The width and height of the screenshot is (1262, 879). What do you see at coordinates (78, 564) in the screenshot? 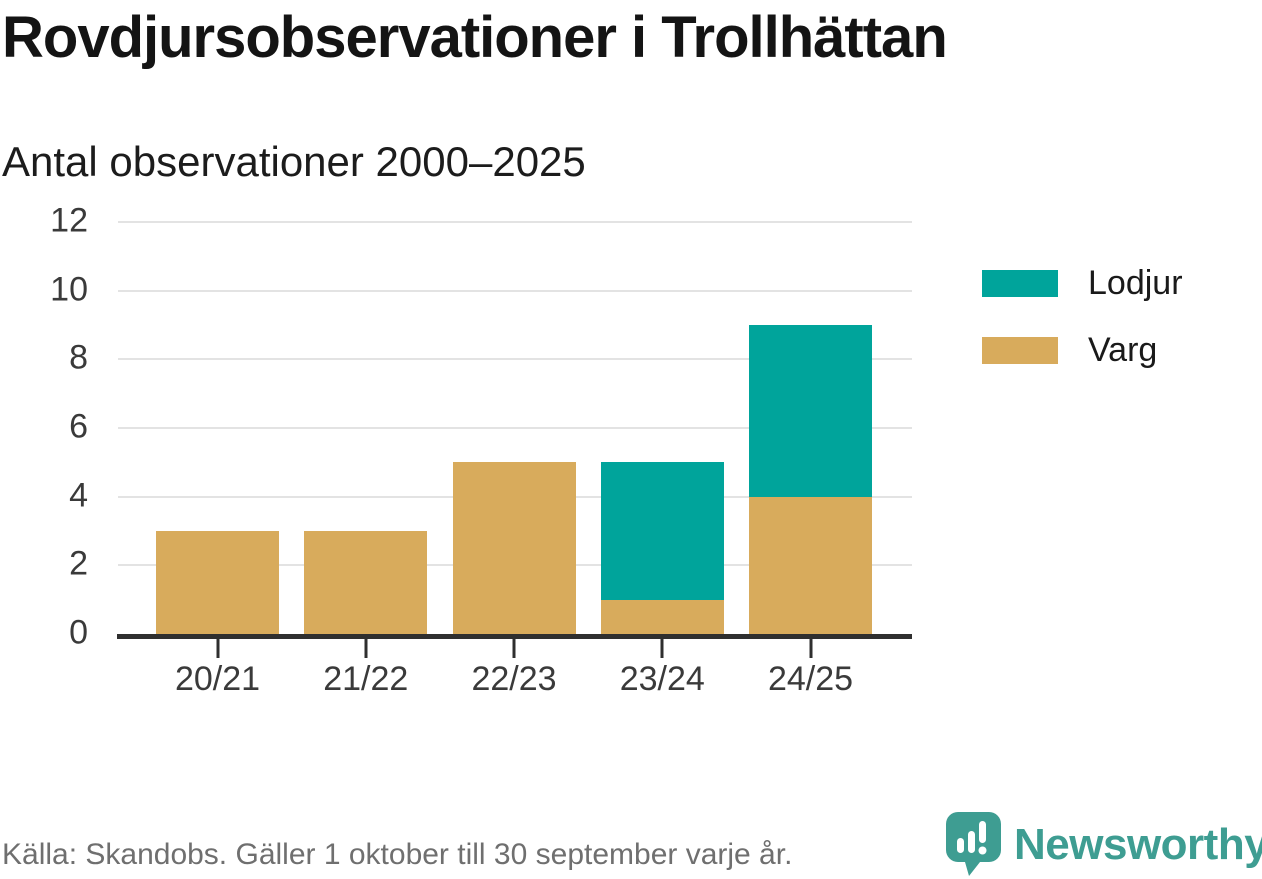
I see `y-axis-tick-label: 2` at bounding box center [78, 564].